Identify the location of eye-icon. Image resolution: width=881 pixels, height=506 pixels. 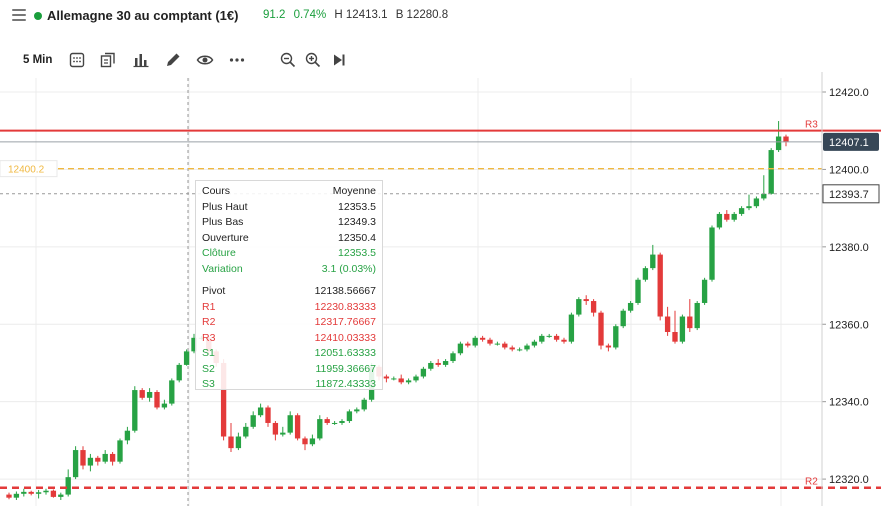
(205, 60).